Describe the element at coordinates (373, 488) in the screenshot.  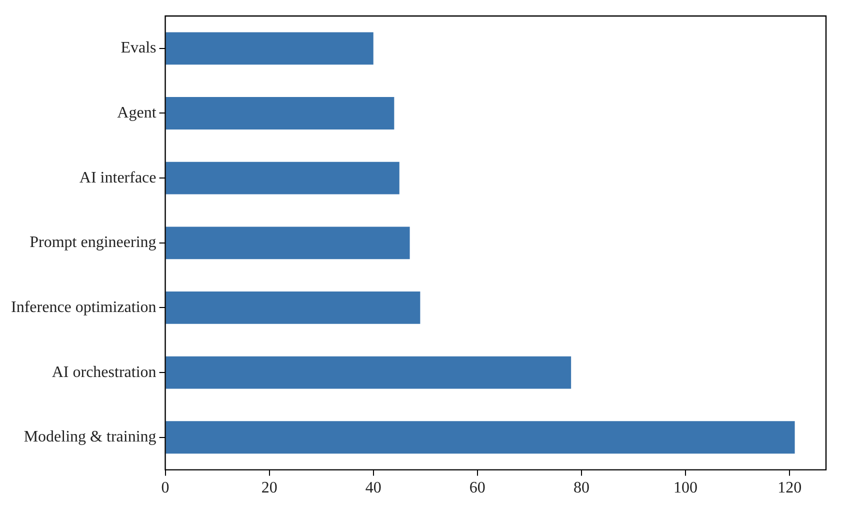
I see `x-tick-label: 40` at that location.